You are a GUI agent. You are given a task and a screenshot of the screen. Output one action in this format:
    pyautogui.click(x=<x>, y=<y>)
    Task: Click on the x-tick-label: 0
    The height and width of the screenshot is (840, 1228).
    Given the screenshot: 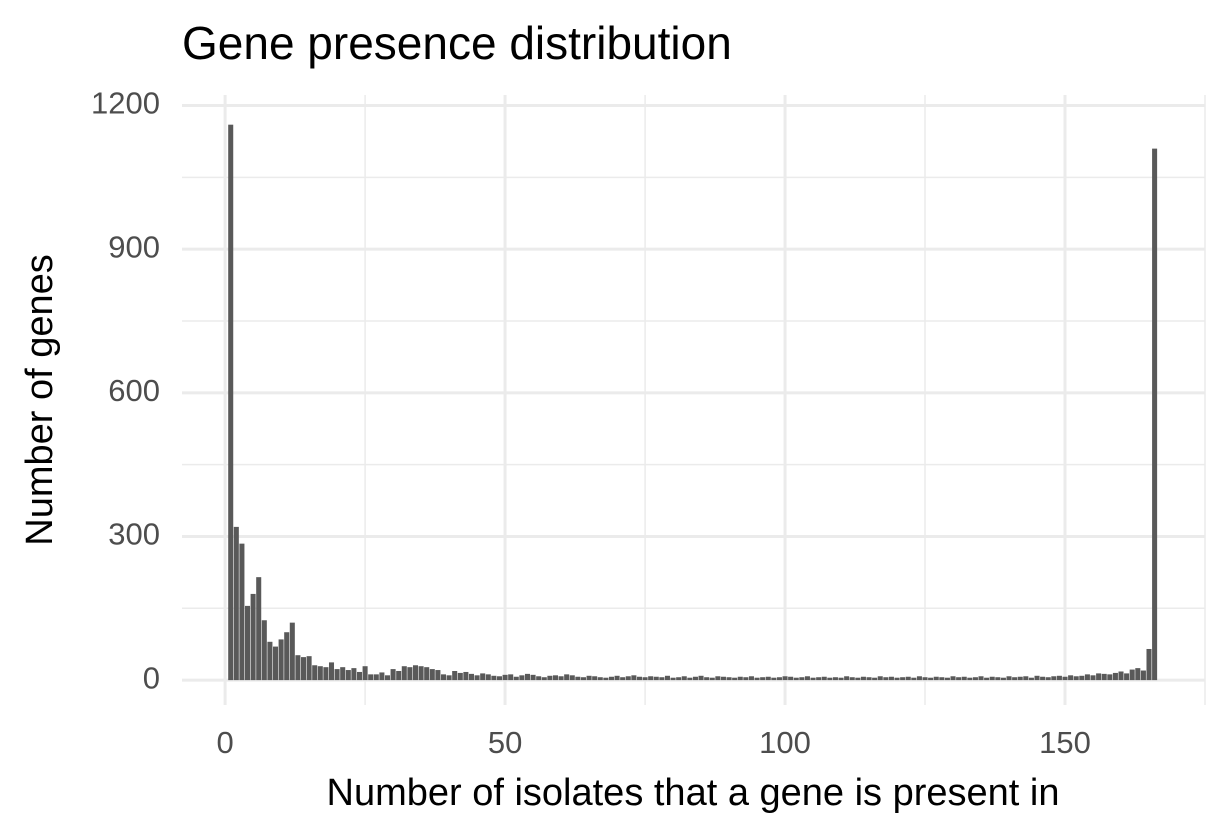 What is the action you would take?
    pyautogui.click(x=224, y=742)
    